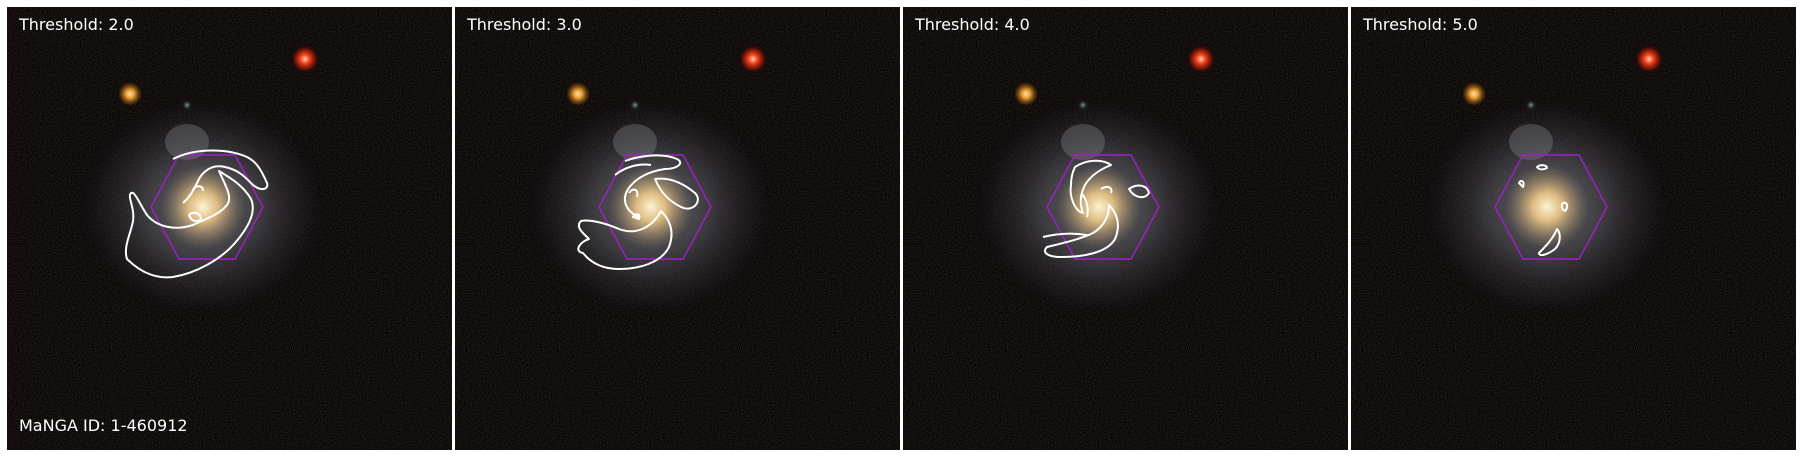  I want to click on threshold-label: Threshold: 3.0, so click(524, 24).